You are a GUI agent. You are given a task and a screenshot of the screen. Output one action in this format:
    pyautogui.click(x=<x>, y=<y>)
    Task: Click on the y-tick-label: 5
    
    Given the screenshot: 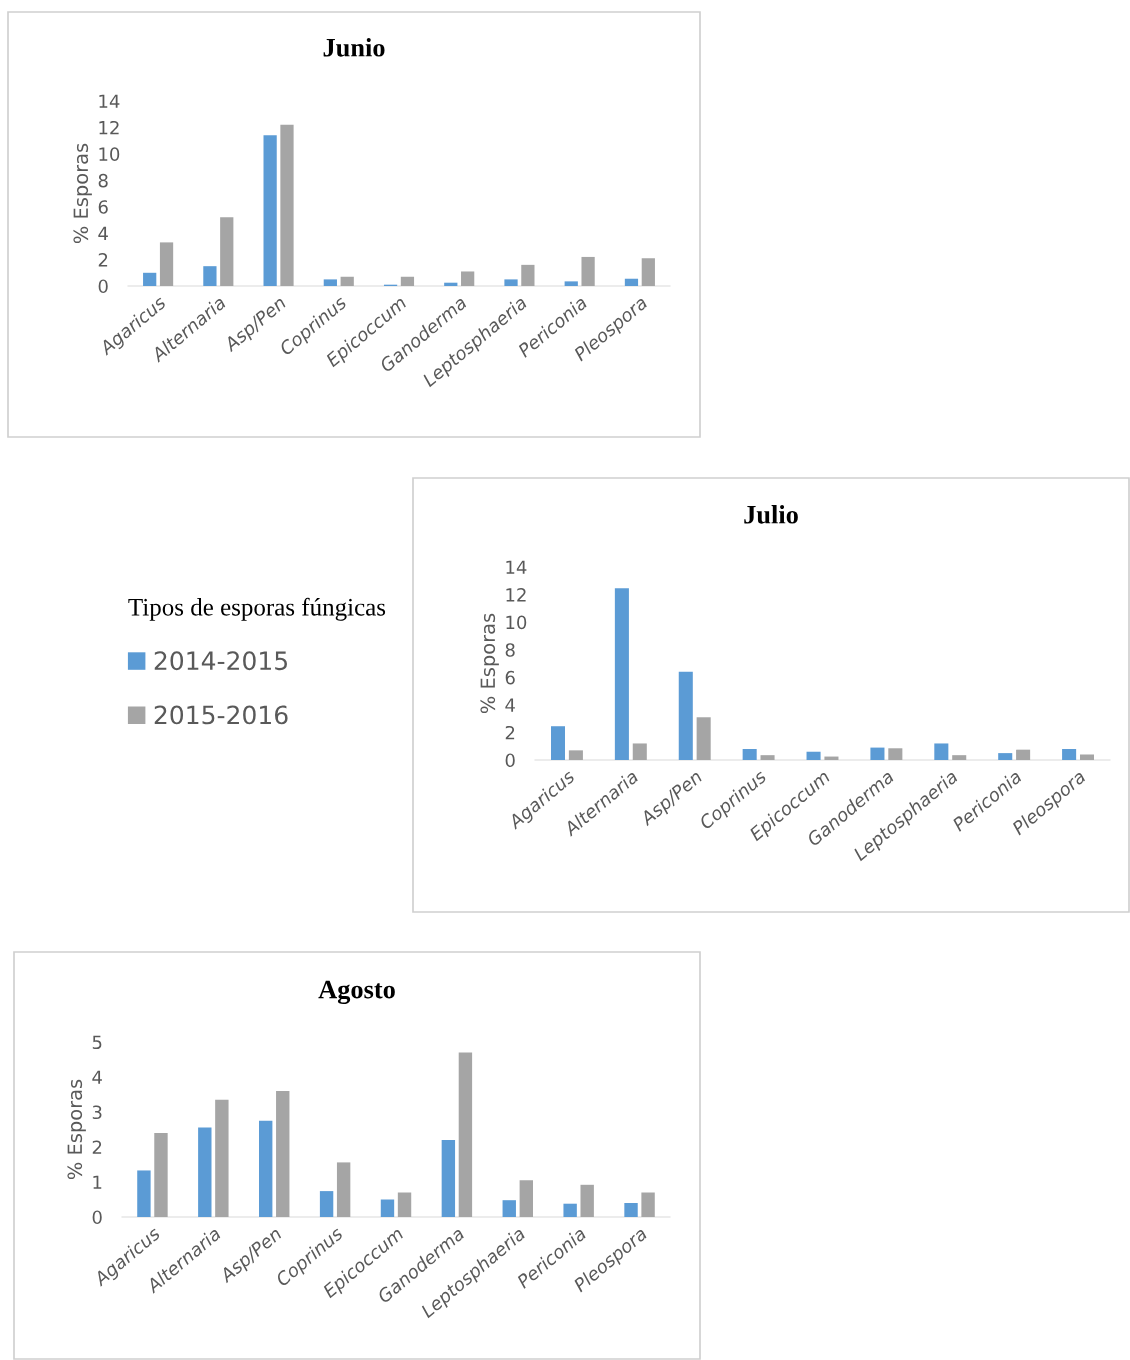 What is the action you would take?
    pyautogui.click(x=97, y=1042)
    